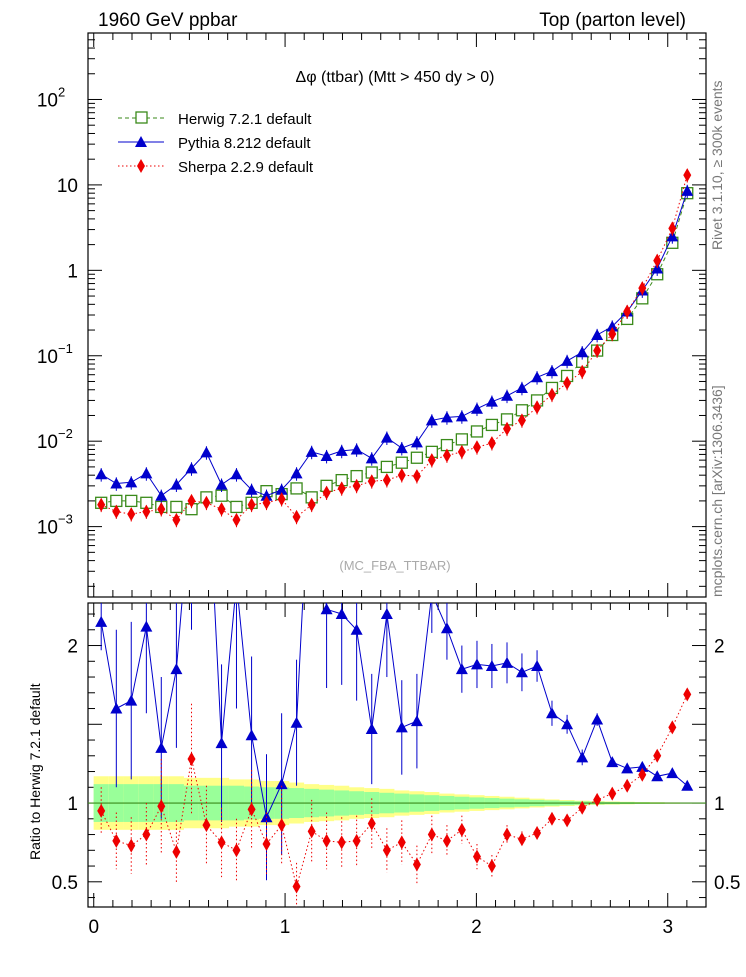 The height and width of the screenshot is (977, 746). I want to click on side-label-mcplots: mcplots.cern.ch [arXiv:1306.3436], so click(717, 491).